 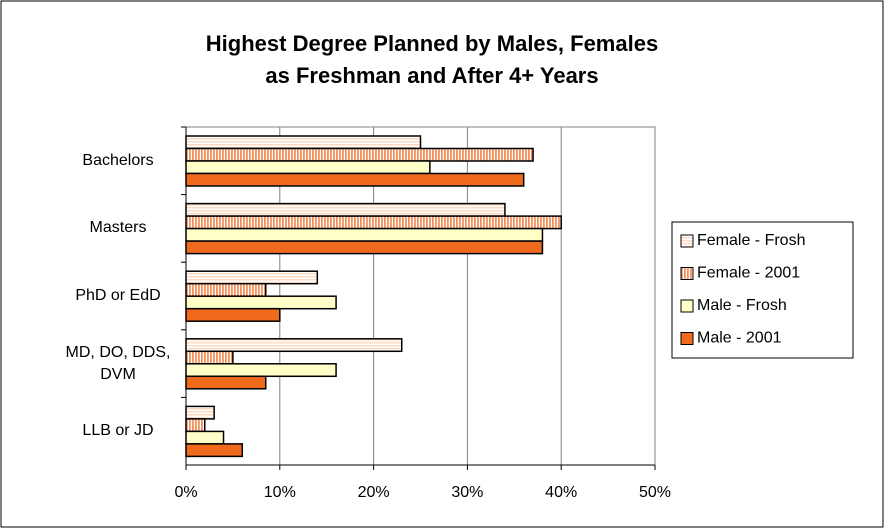 I want to click on y-tick-label: LLB or JD, so click(x=118, y=431).